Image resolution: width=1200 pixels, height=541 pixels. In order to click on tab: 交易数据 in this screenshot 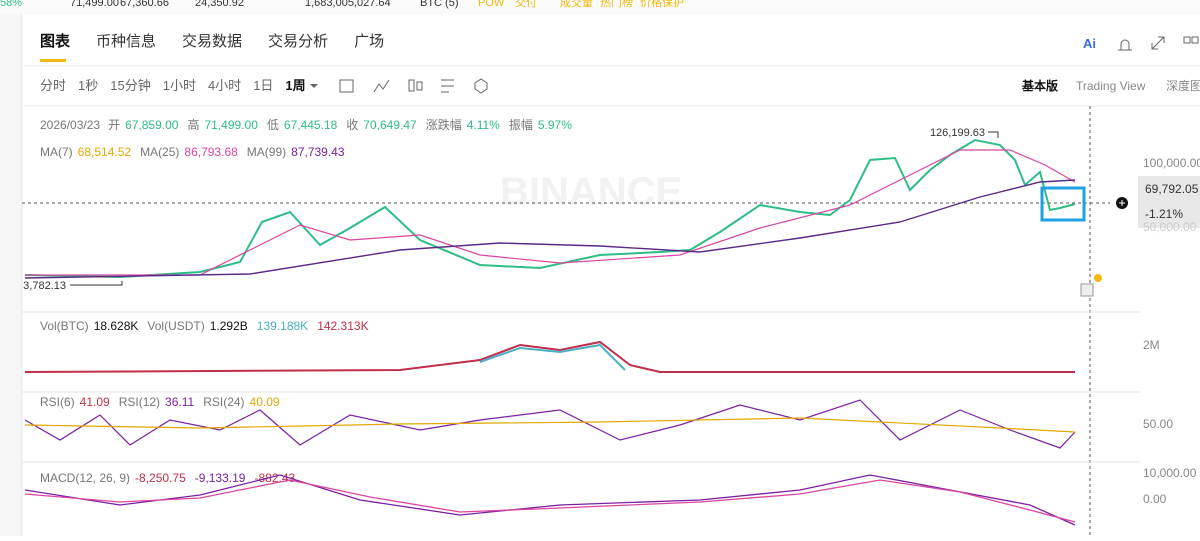, I will do `click(212, 41)`.